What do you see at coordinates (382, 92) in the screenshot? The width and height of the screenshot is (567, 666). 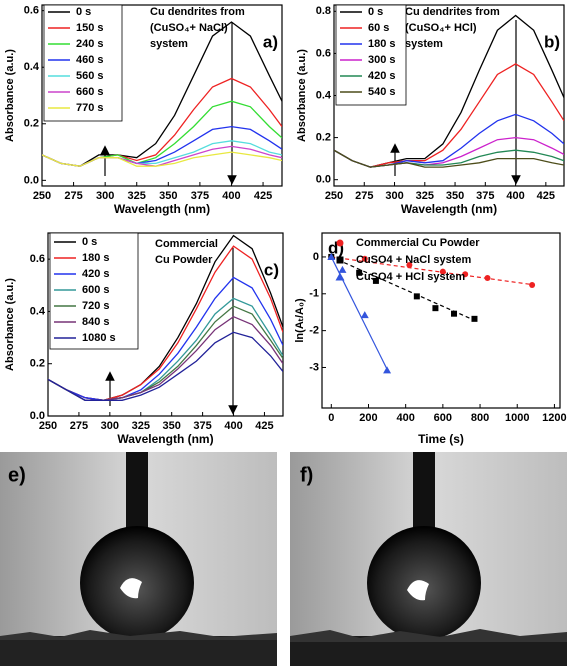 I see `legend-label: 540 s` at bounding box center [382, 92].